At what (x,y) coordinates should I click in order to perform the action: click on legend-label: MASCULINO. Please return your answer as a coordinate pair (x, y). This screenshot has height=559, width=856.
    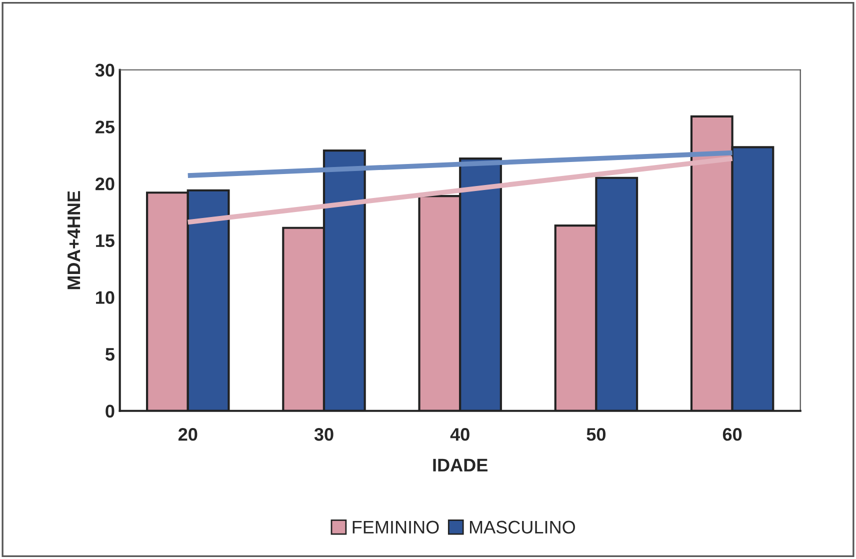
    Looking at the image, I should click on (522, 527).